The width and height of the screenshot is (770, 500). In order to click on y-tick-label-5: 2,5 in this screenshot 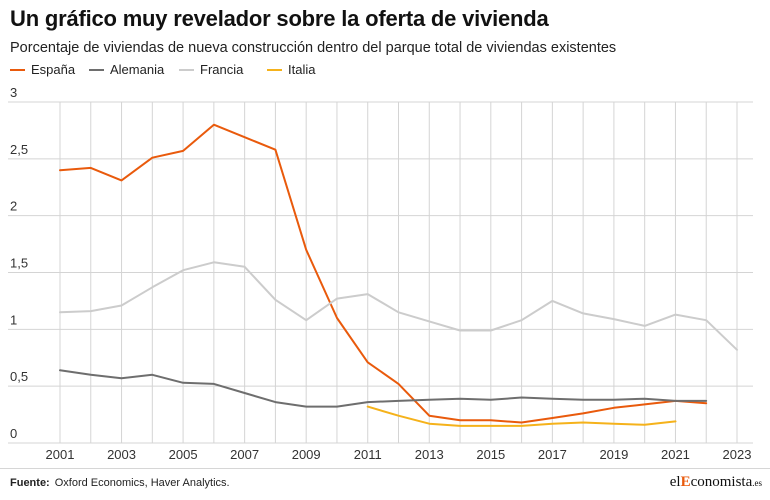, I will do `click(19, 149)`.